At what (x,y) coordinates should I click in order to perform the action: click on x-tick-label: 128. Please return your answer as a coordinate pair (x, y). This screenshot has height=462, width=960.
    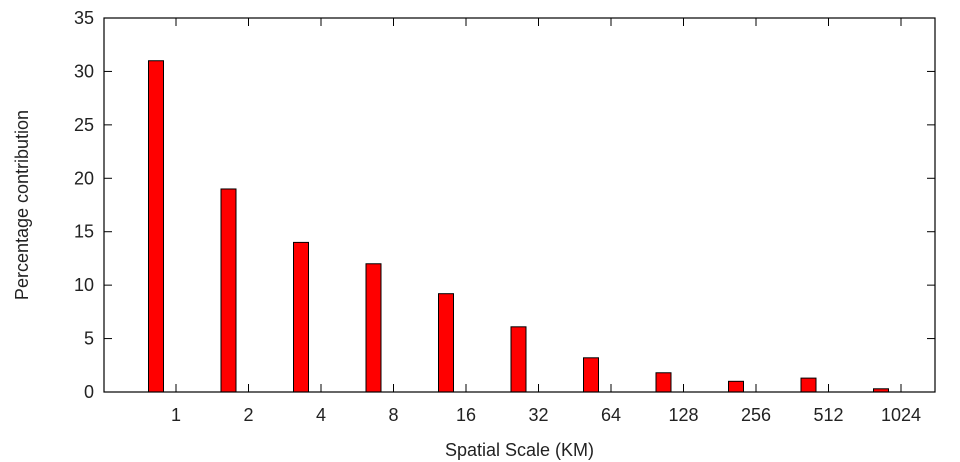
    Looking at the image, I should click on (683, 415).